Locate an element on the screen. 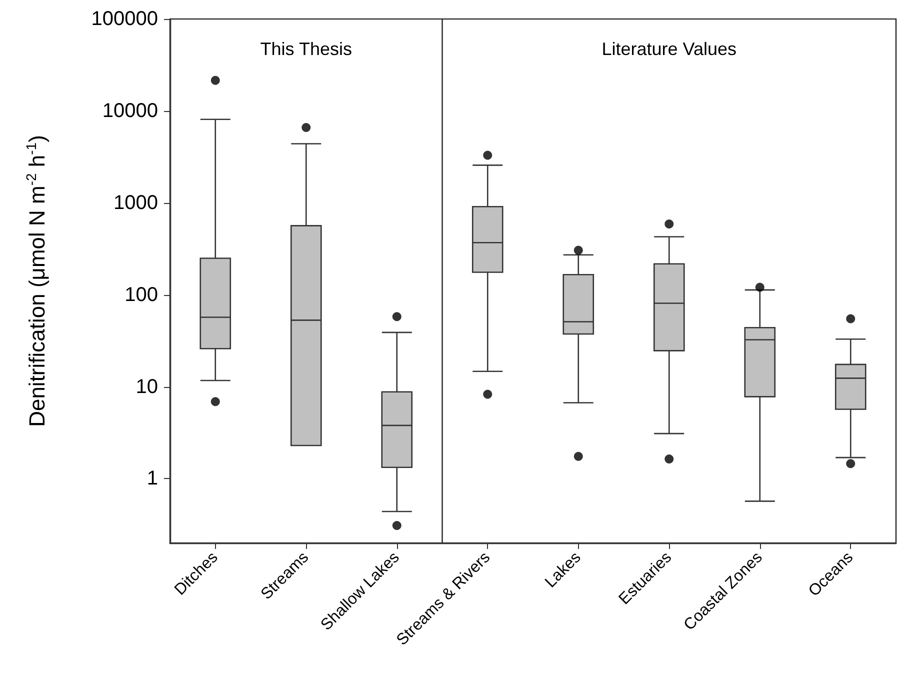 The width and height of the screenshot is (908, 686). y-axis-title: Denitrification (μmol N m-2 h-1) is located at coordinates (36, 281).